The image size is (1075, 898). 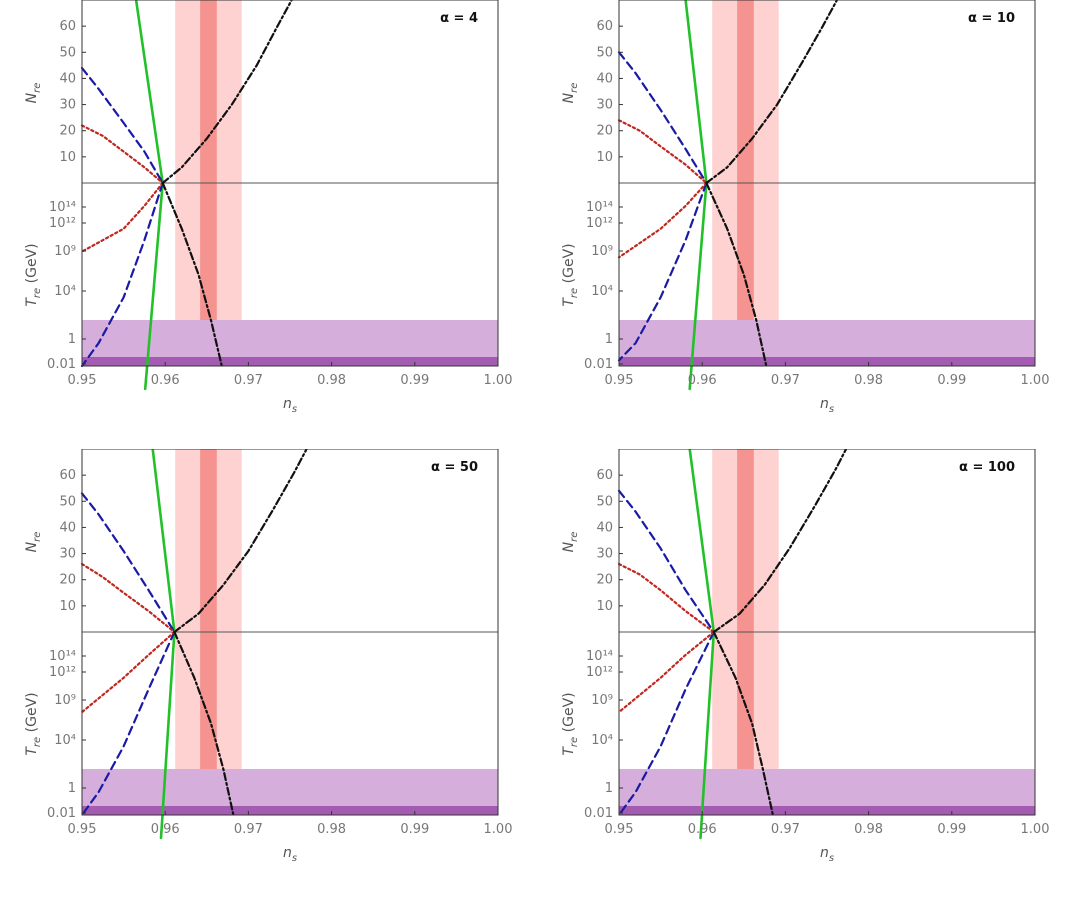 What do you see at coordinates (65, 700) in the screenshot?
I see `y-tick-label-bottom: 10⁹` at bounding box center [65, 700].